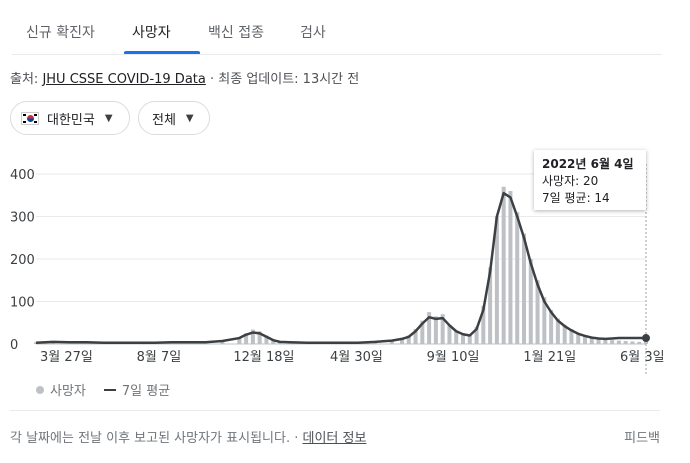 The width and height of the screenshot is (690, 463). What do you see at coordinates (22, 175) in the screenshot?
I see `y-tick-label: 400` at bounding box center [22, 175].